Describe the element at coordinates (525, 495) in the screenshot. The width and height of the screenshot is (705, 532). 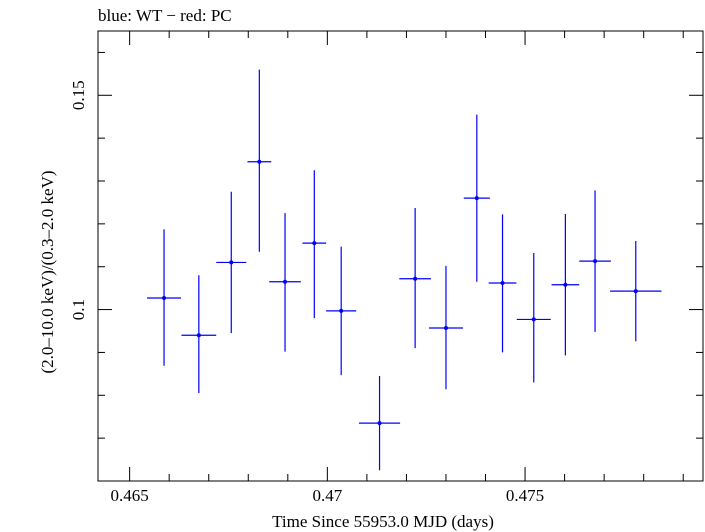
I see `x-tick-label: 0.475` at that location.